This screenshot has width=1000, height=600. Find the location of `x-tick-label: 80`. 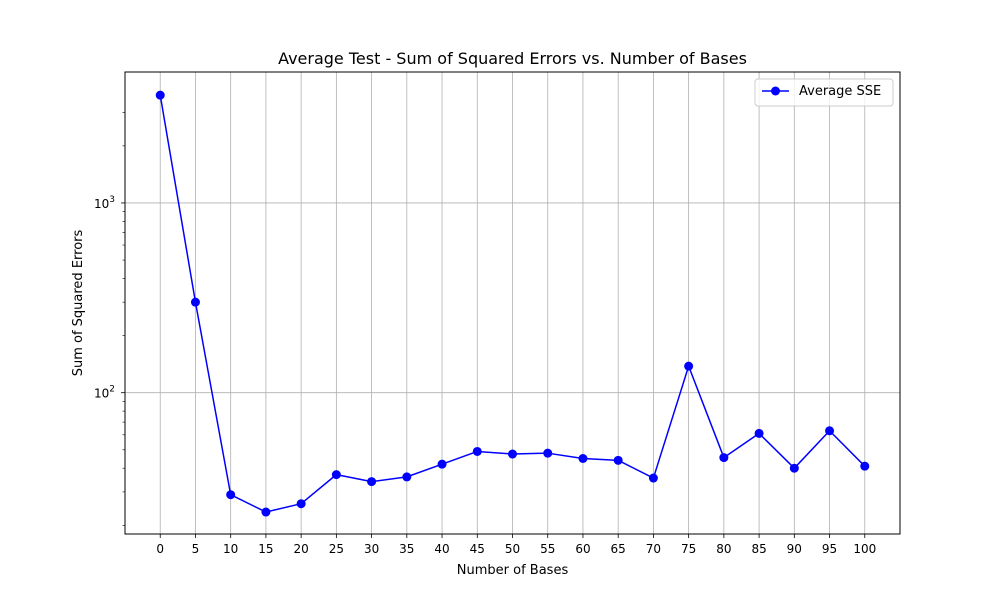

x-tick-label: 80 is located at coordinates (723, 549).